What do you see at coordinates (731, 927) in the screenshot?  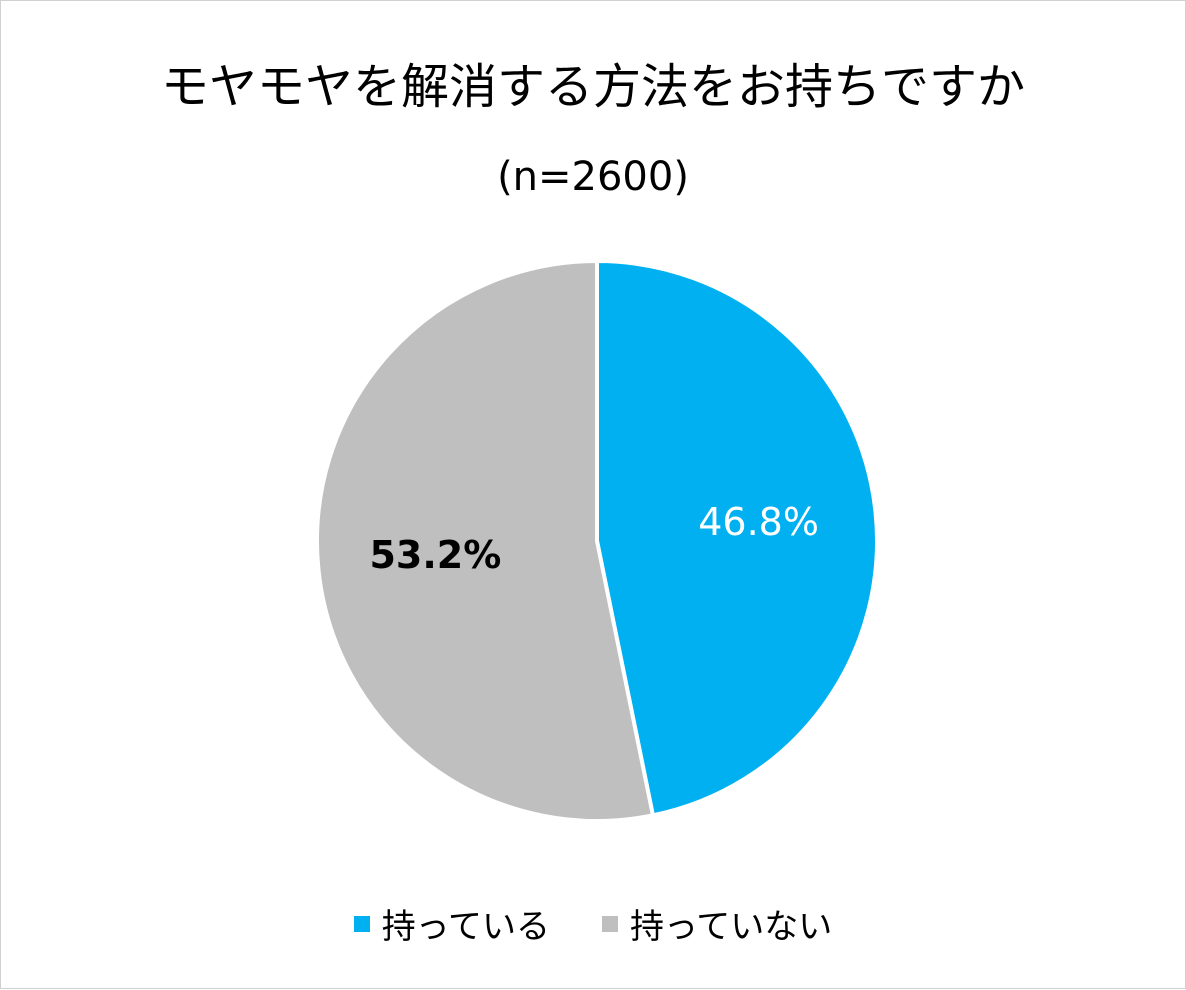 I see `legend-label-not-having: 持っていない` at bounding box center [731, 927].